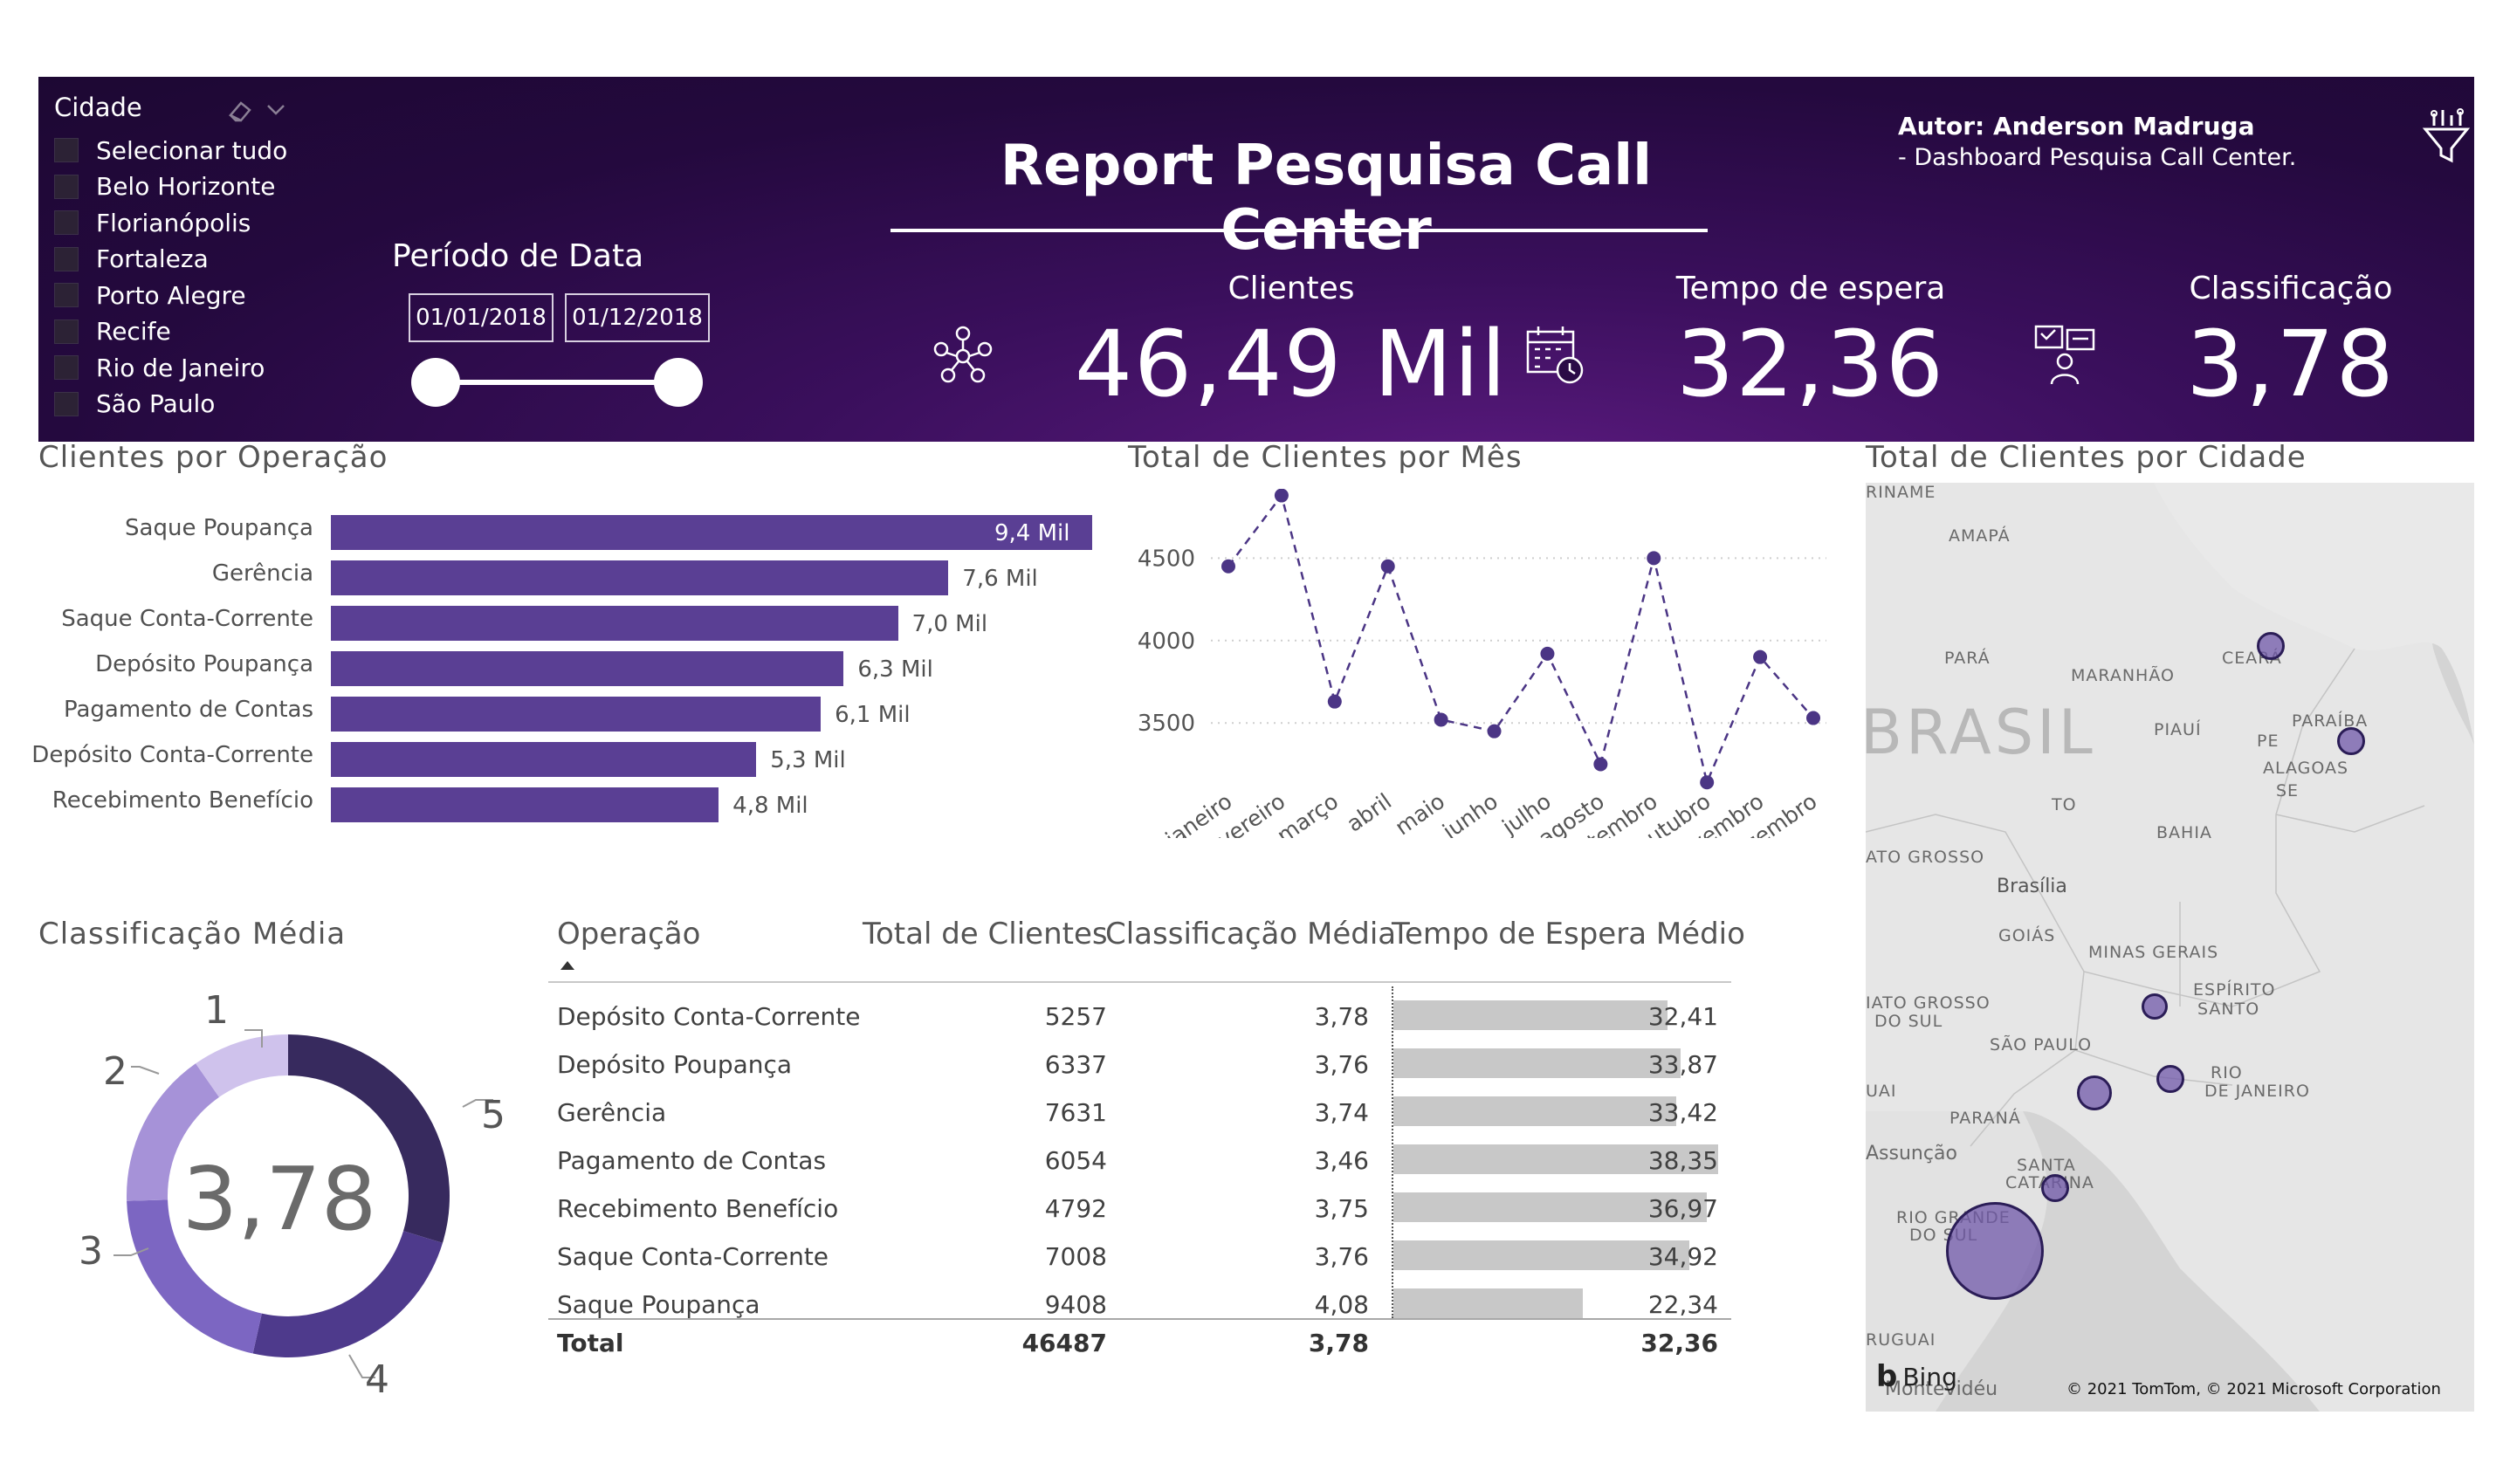  What do you see at coordinates (1341, 1305) in the screenshot?
I see `cell-classificacao: 4,08` at bounding box center [1341, 1305].